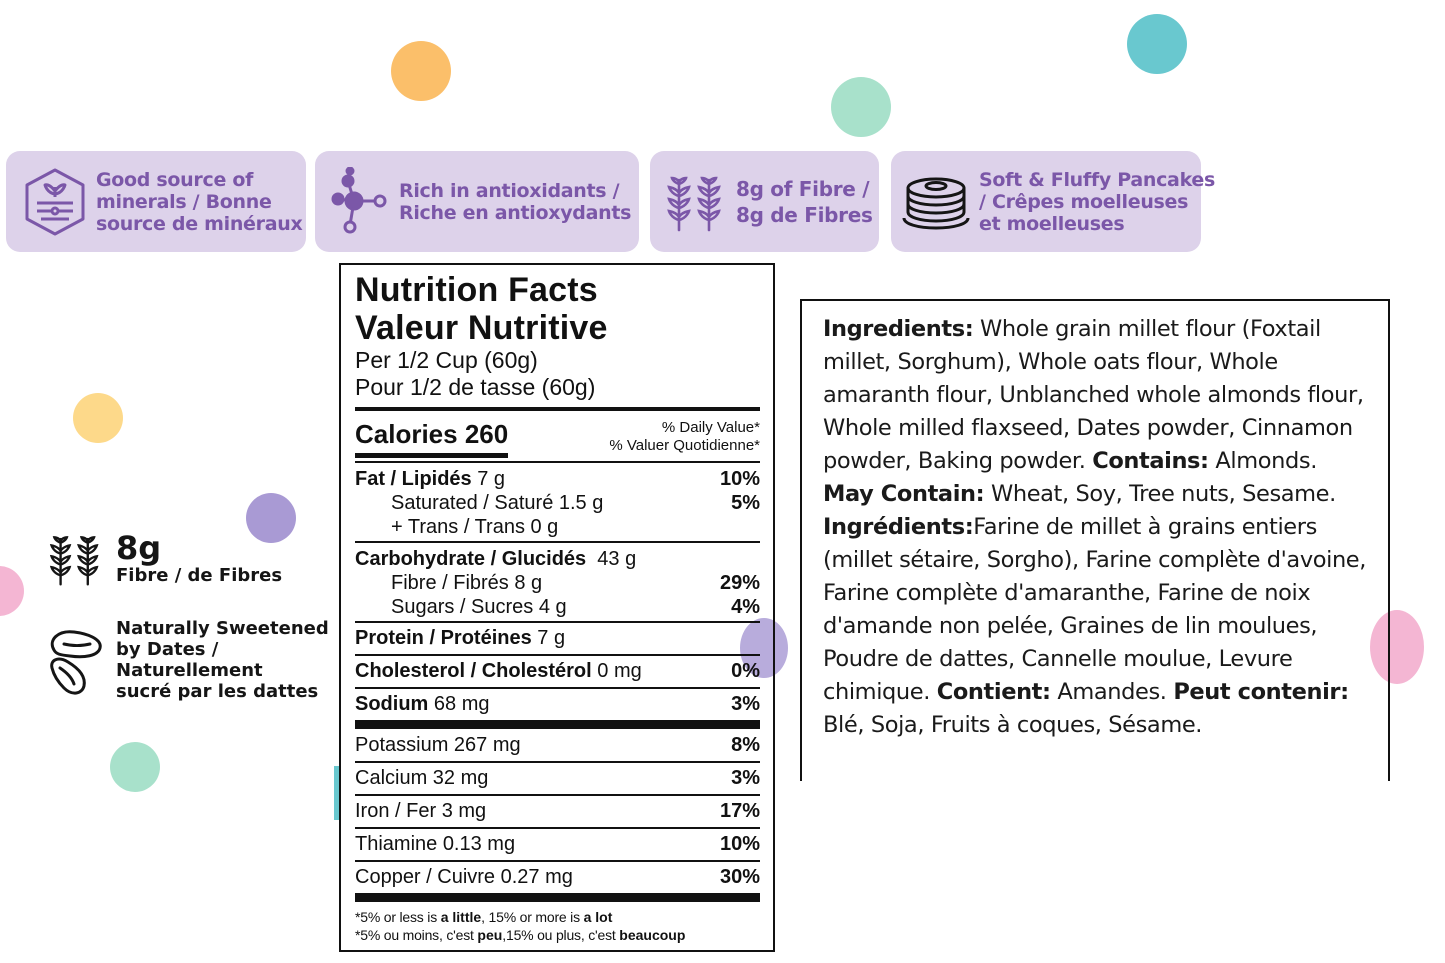  I want to click on fibre-value: 8g, so click(139, 548).